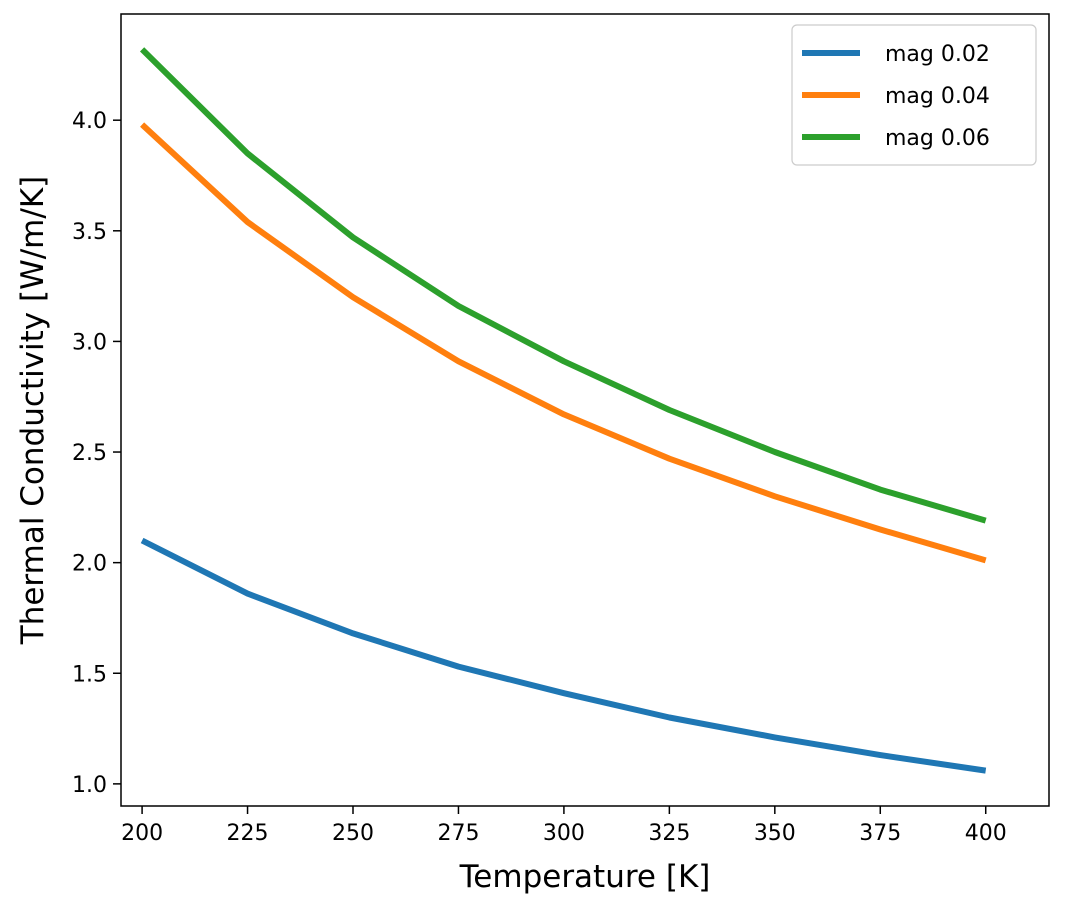 The height and width of the screenshot is (909, 1065). I want to click on x-tick-label: 250, so click(353, 833).